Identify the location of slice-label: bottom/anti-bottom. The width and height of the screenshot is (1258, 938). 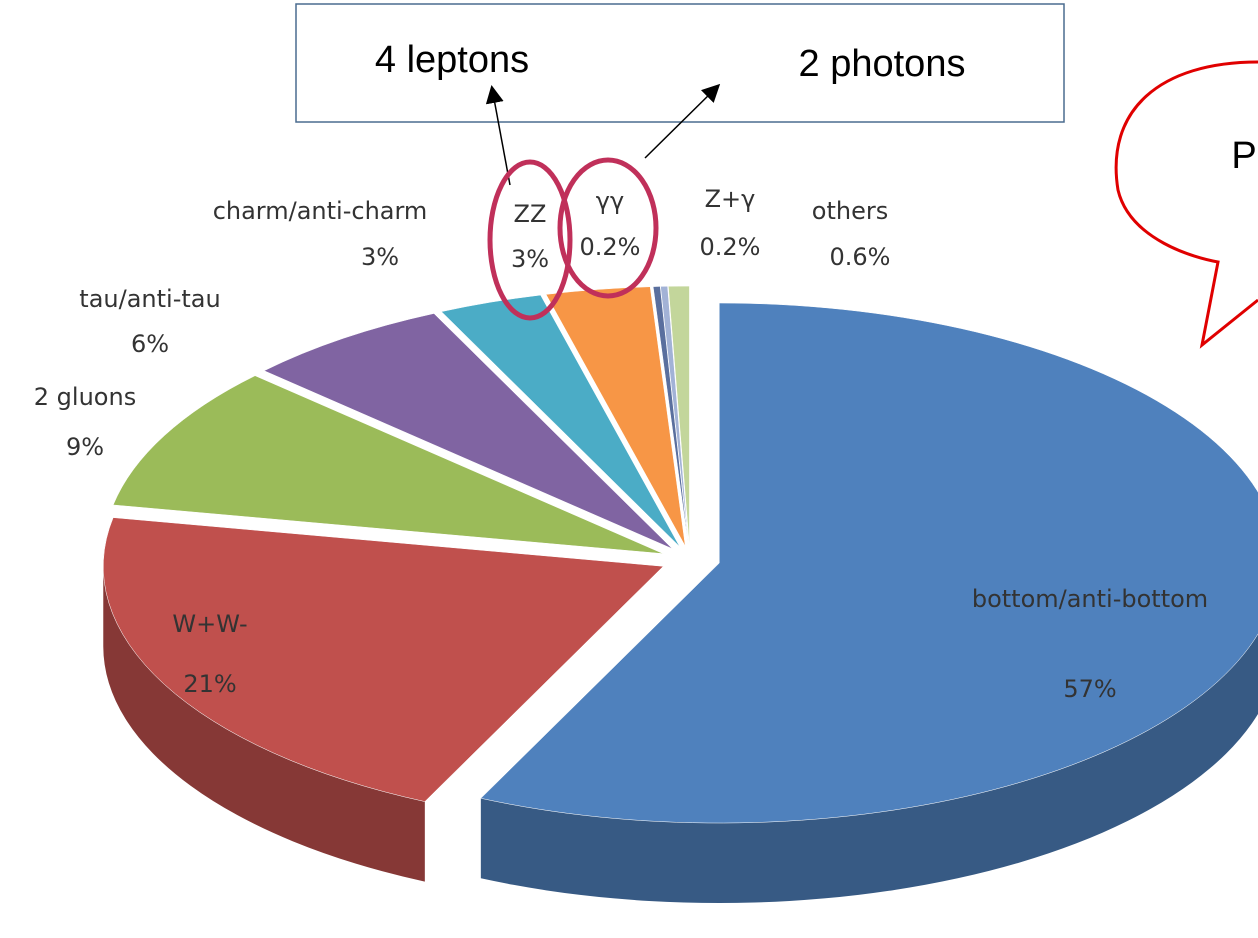
(1090, 599).